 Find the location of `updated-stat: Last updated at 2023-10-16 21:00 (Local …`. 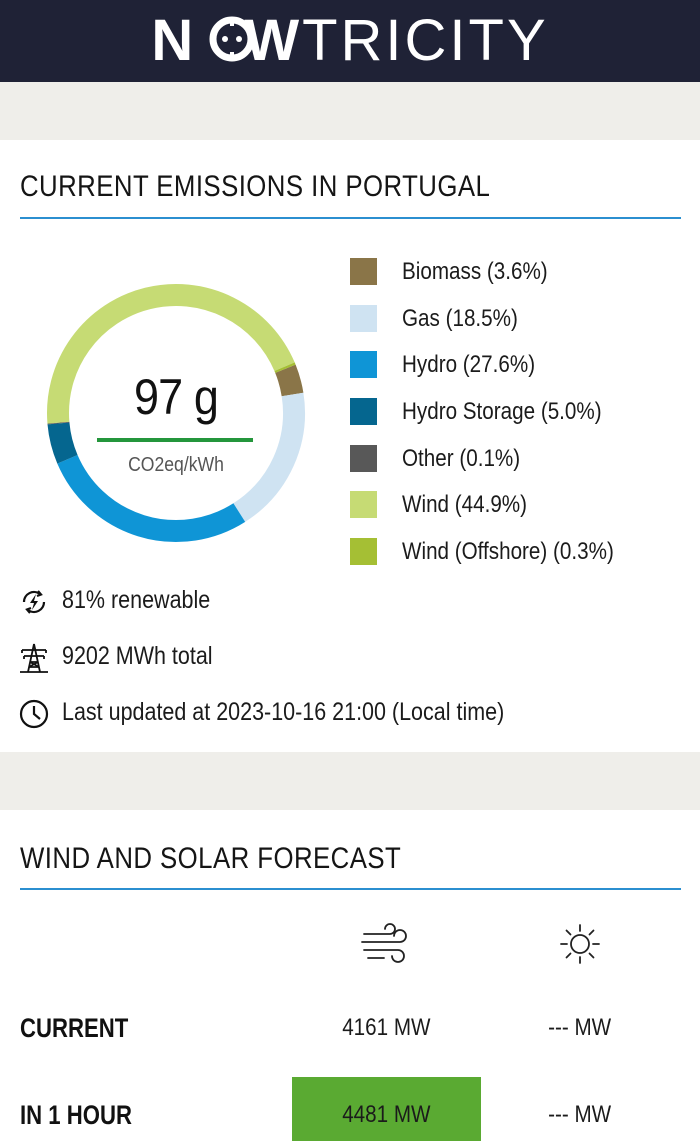

updated-stat: Last updated at 2023-10-16 21:00 (Local … is located at coordinates (348, 713).